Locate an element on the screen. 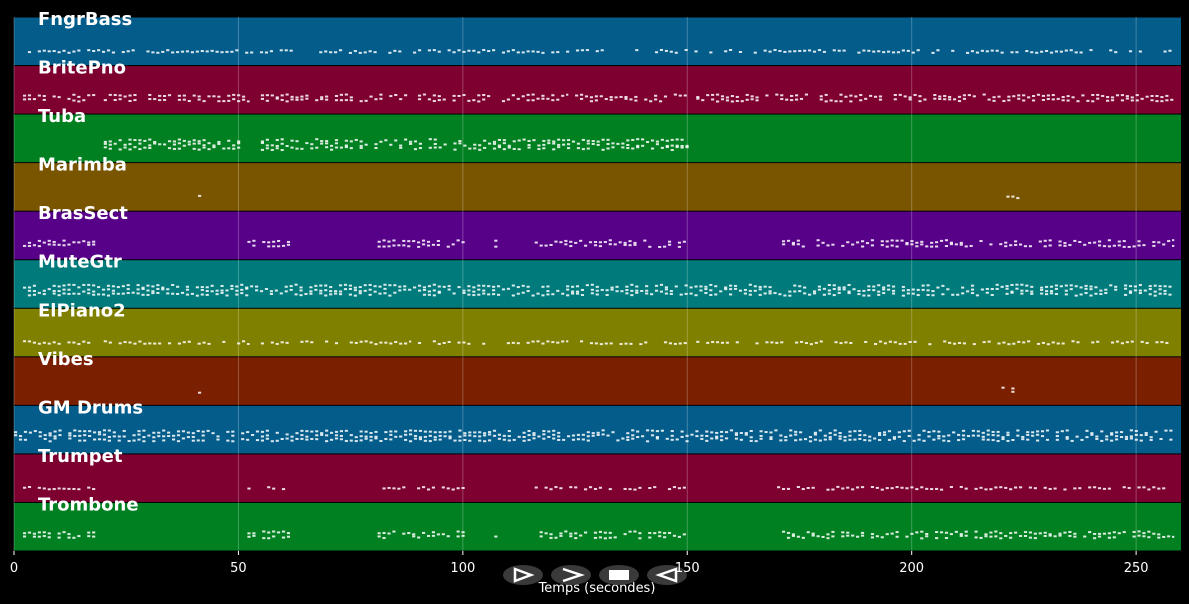  play-button is located at coordinates (523, 575).